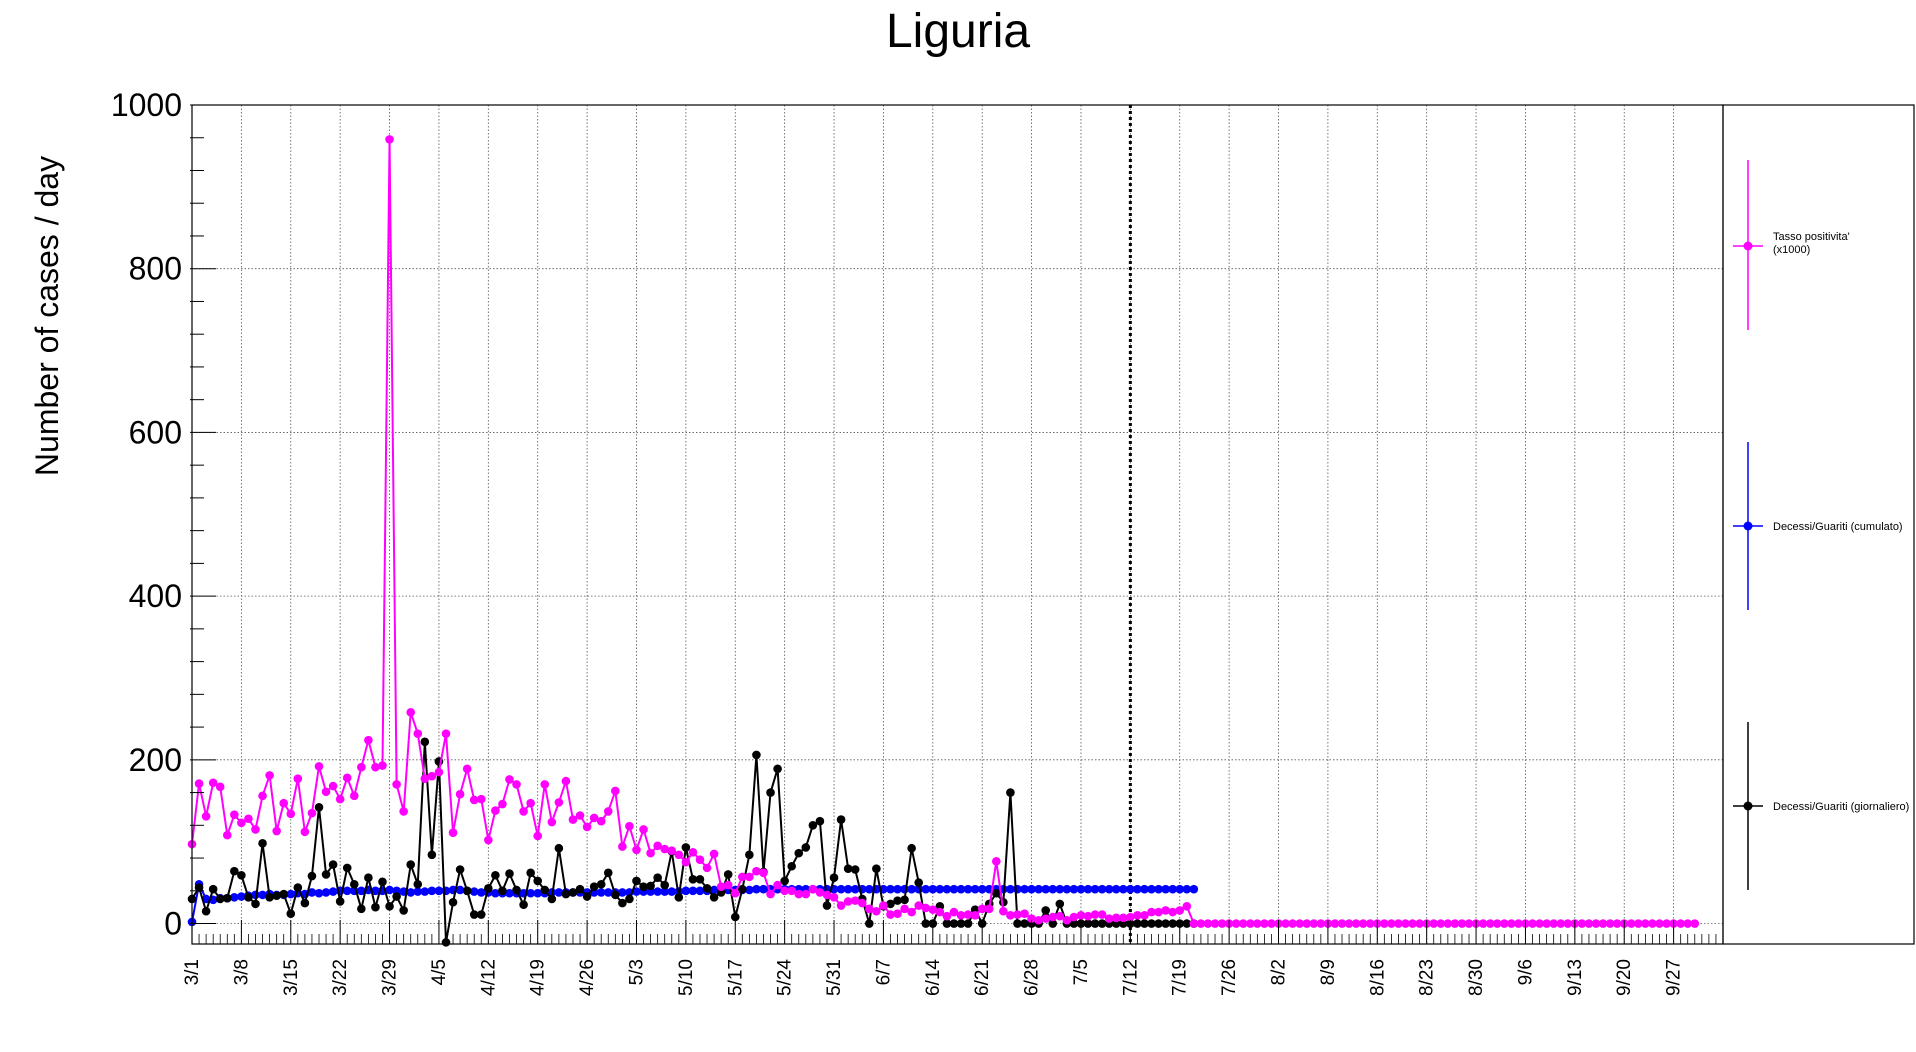  What do you see at coordinates (1377, 977) in the screenshot?
I see `x-tick-label: 8/16` at bounding box center [1377, 977].